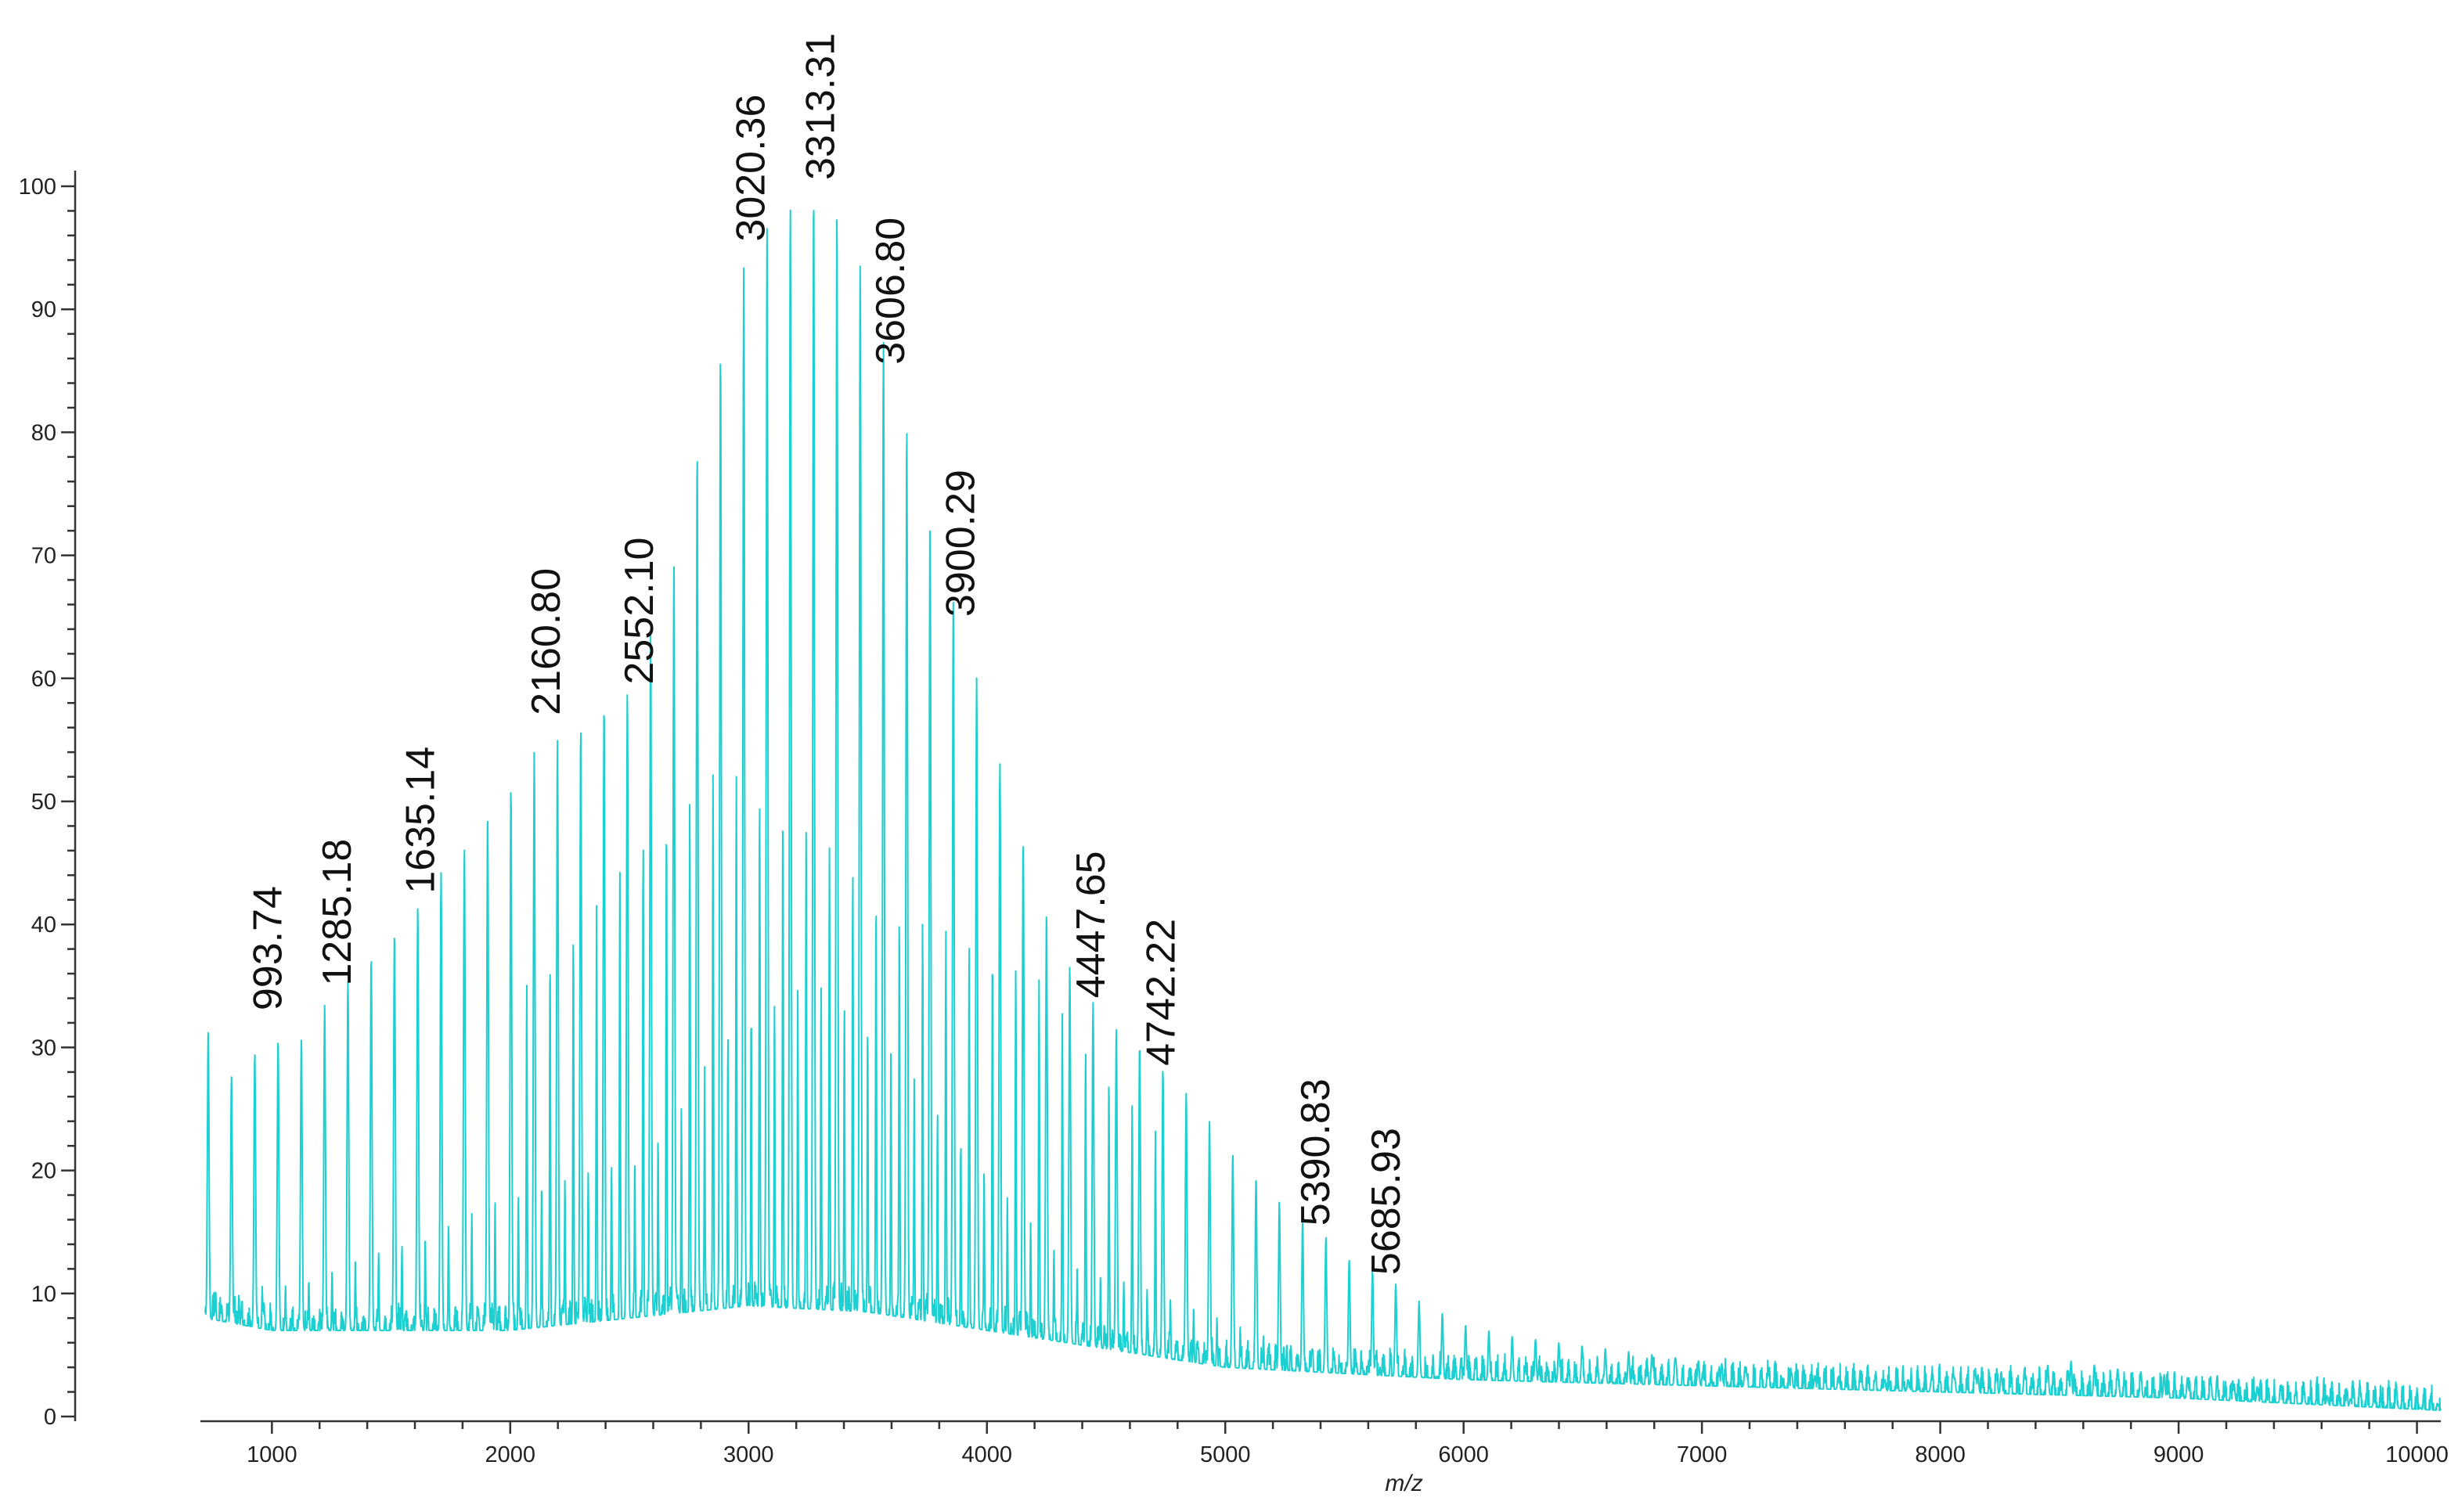  I want to click on peak-label: 4447.65, so click(1092, 924).